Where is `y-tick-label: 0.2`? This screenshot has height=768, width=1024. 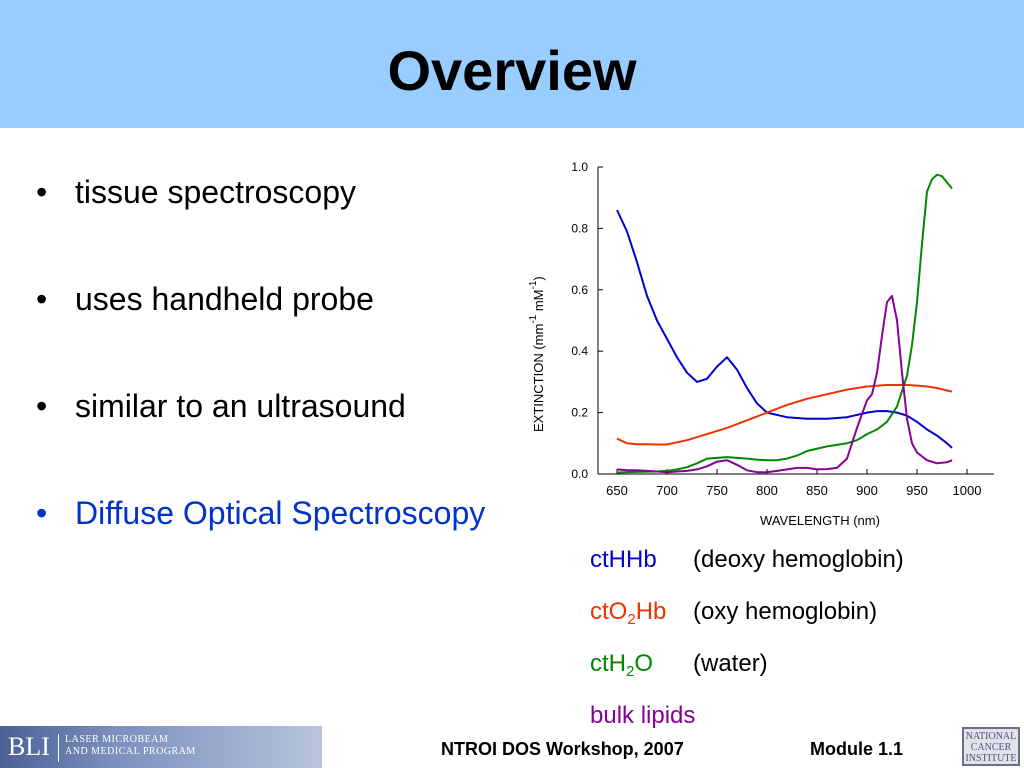
y-tick-label: 0.2 is located at coordinates (579, 413).